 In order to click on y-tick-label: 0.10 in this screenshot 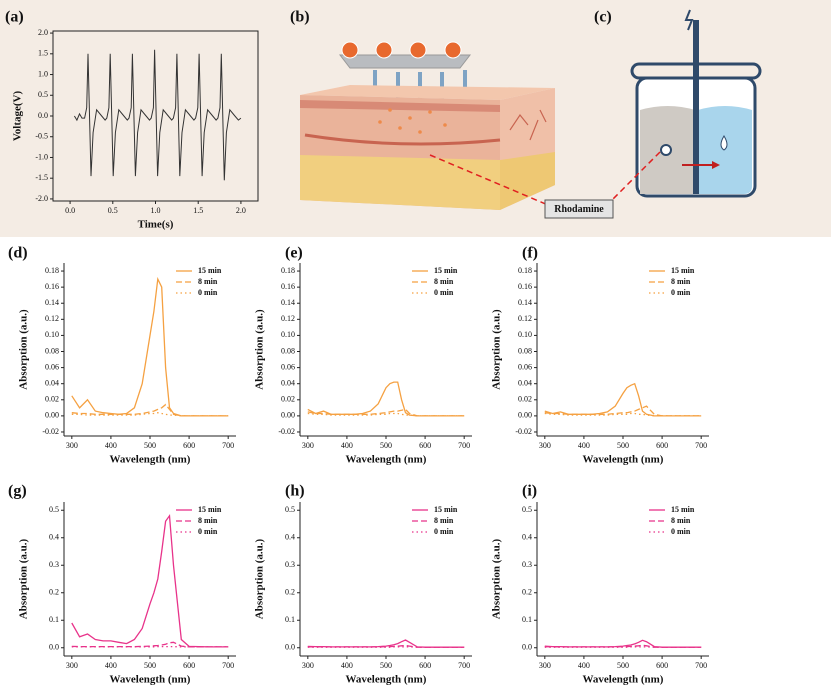, I will do `click(525, 334)`.